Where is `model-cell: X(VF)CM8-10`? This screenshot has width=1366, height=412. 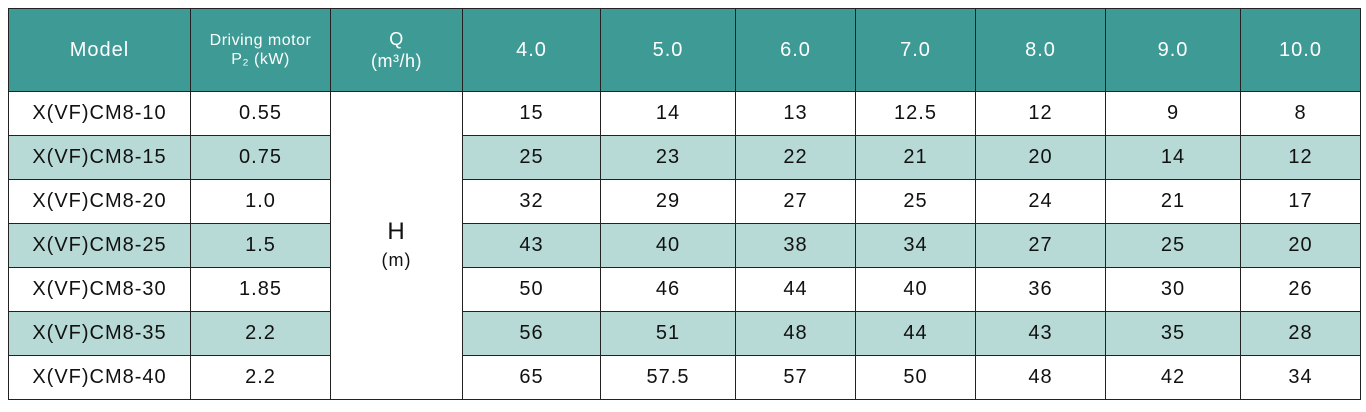 model-cell: X(VF)CM8-10 is located at coordinates (99, 113).